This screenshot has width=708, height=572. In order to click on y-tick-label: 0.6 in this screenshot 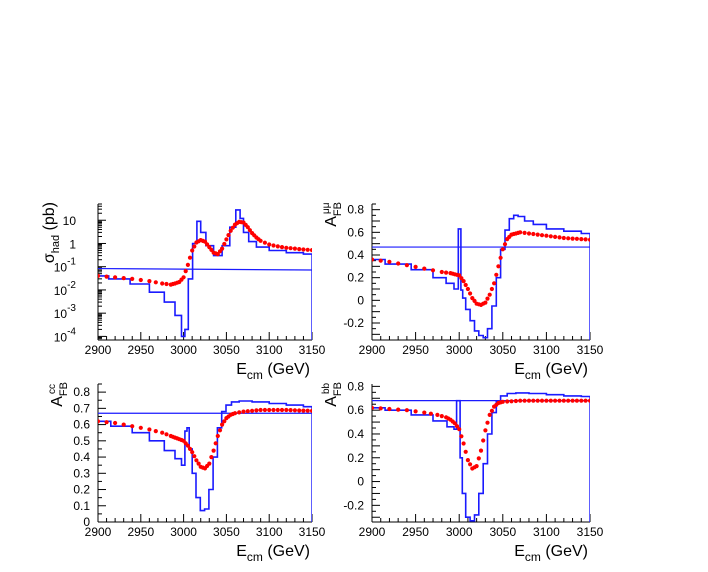, I will do `click(81, 425)`.